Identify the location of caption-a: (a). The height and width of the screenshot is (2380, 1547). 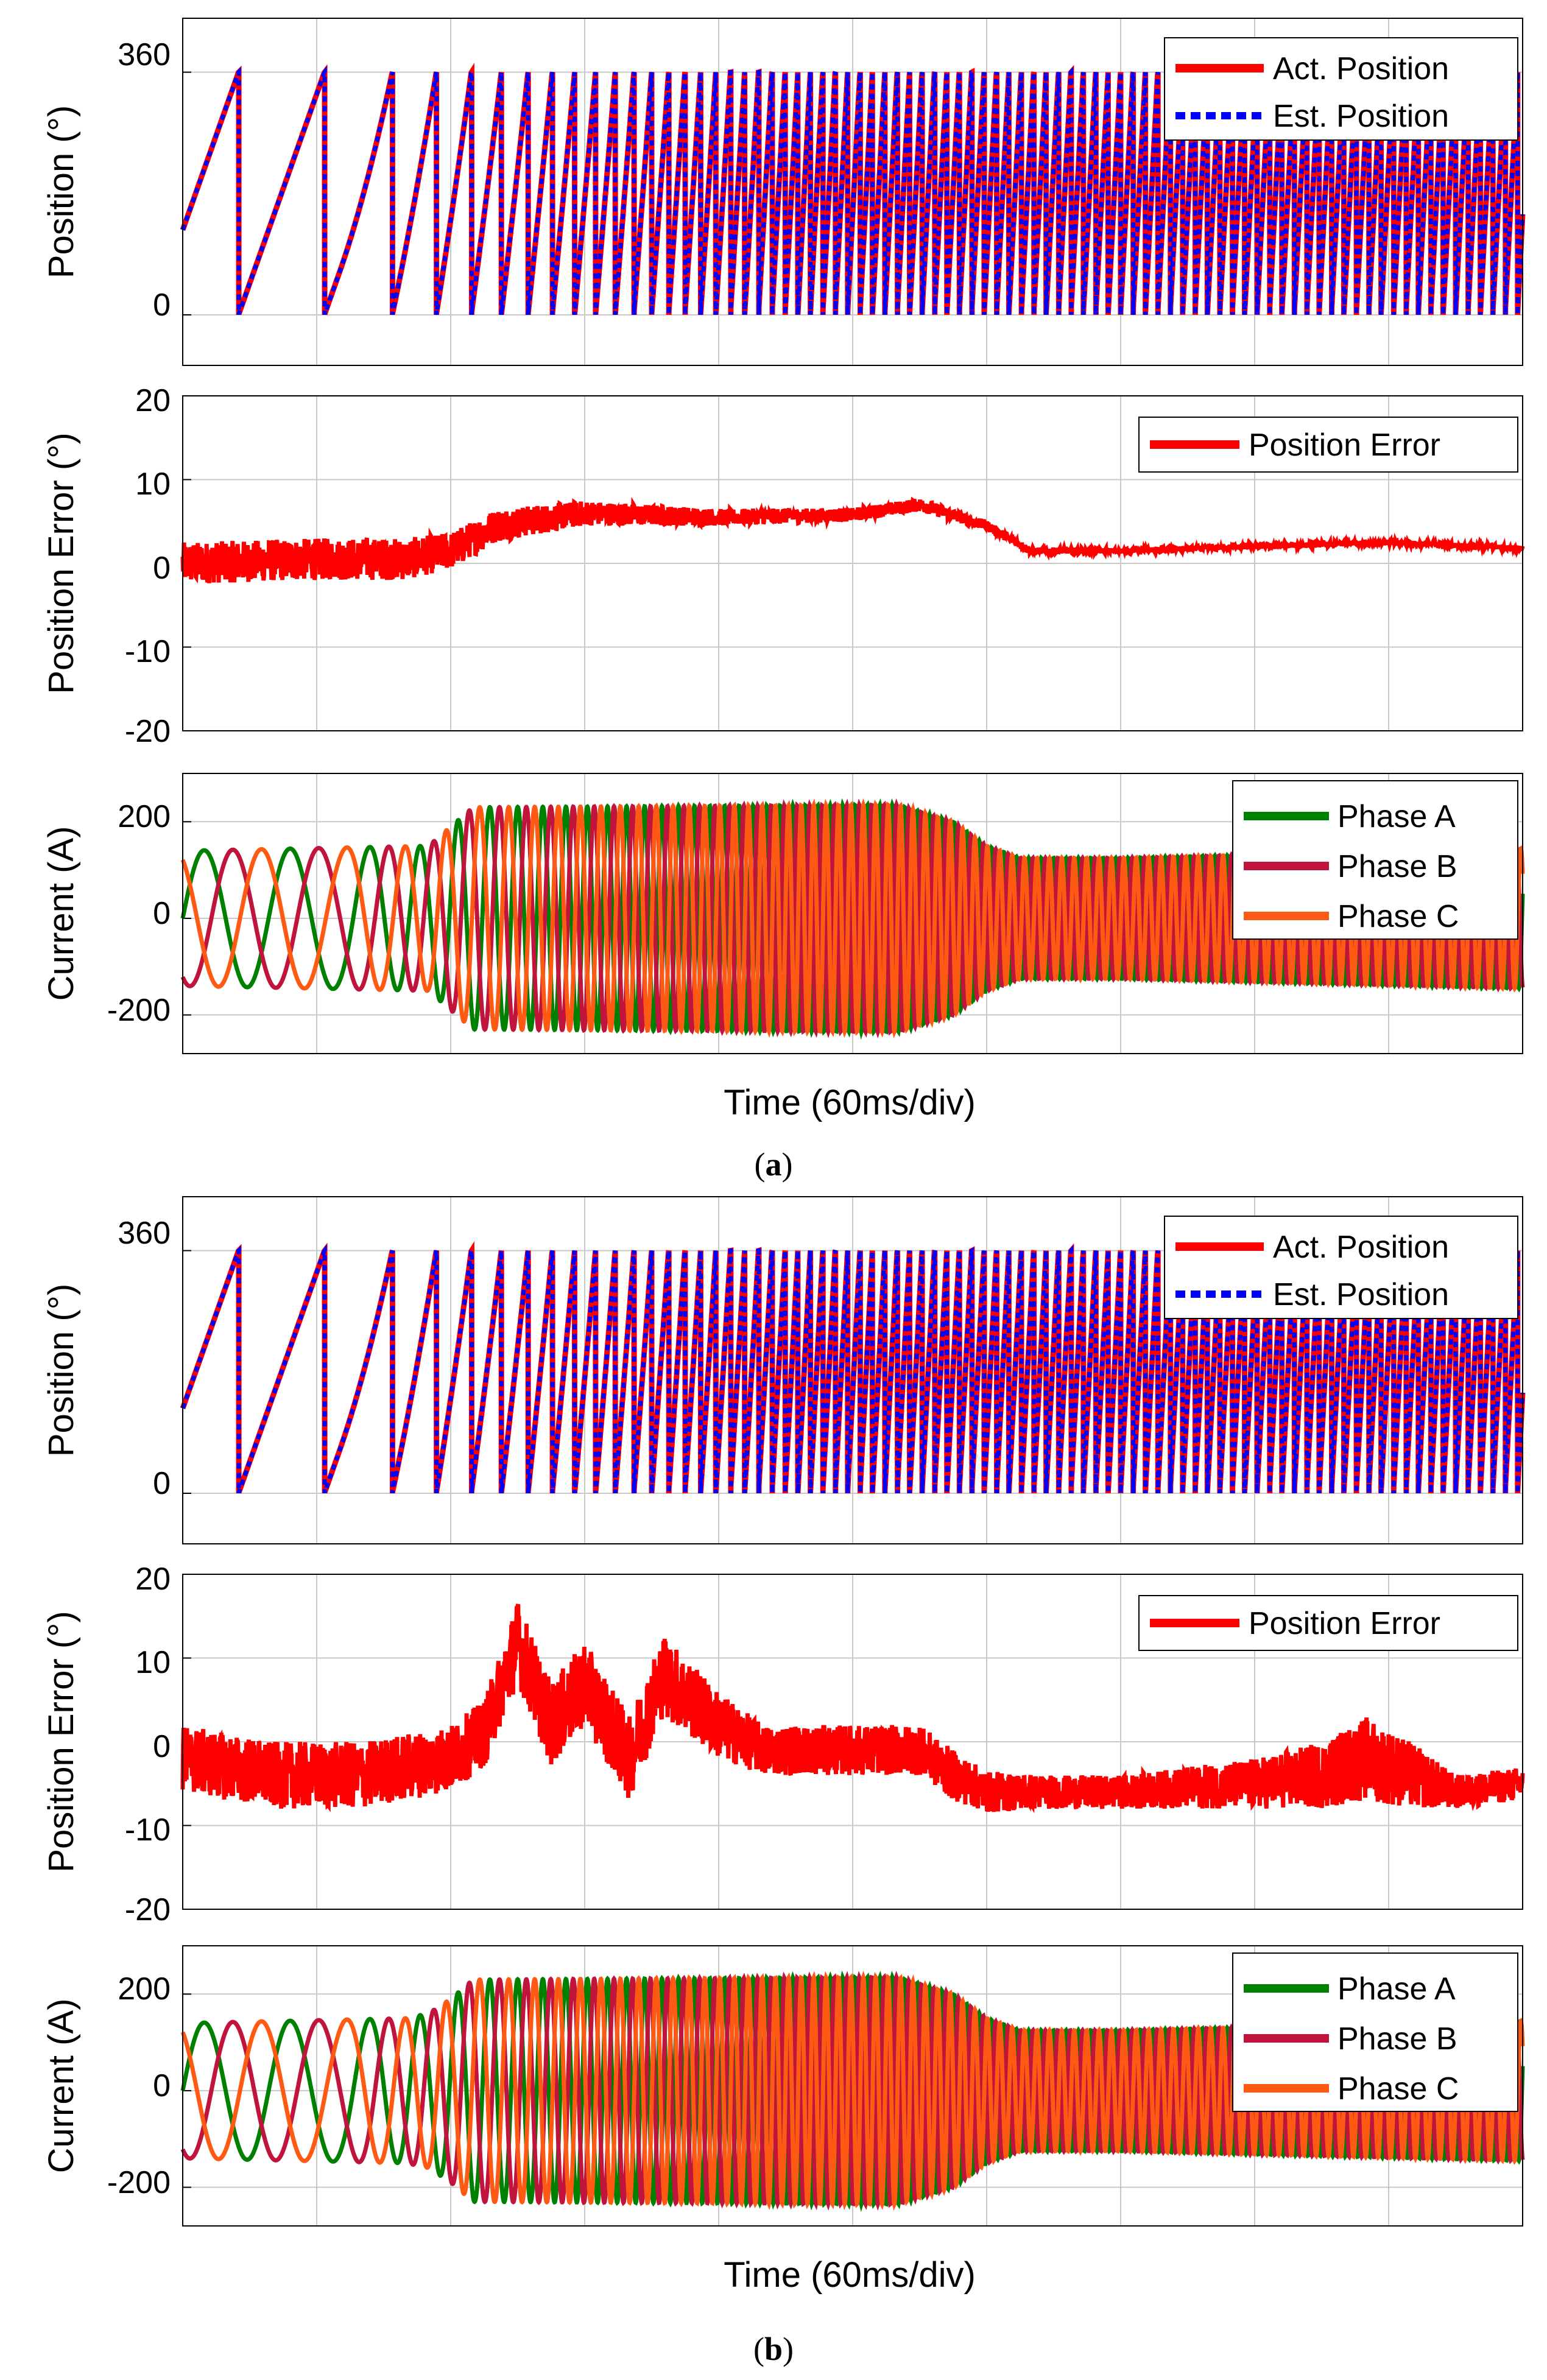
(774, 1164).